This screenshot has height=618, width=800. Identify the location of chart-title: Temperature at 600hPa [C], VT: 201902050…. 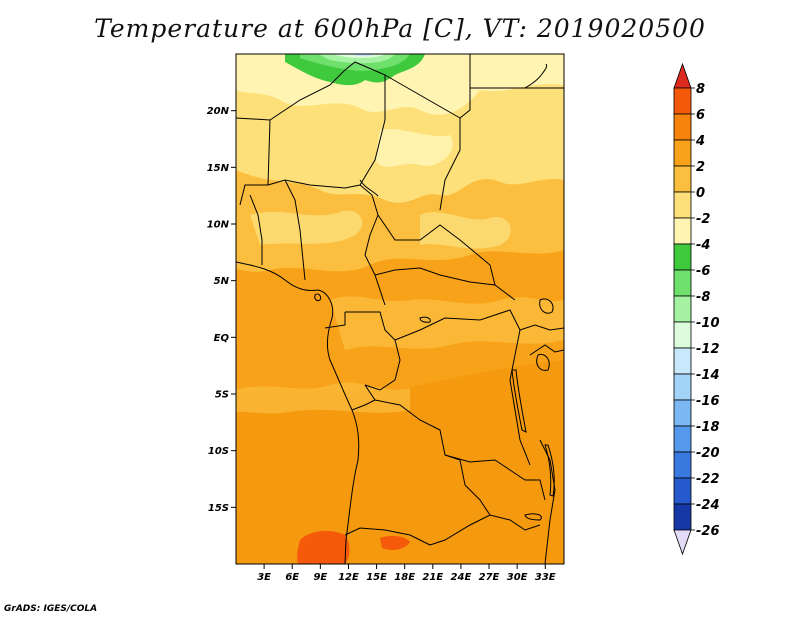
(400, 28).